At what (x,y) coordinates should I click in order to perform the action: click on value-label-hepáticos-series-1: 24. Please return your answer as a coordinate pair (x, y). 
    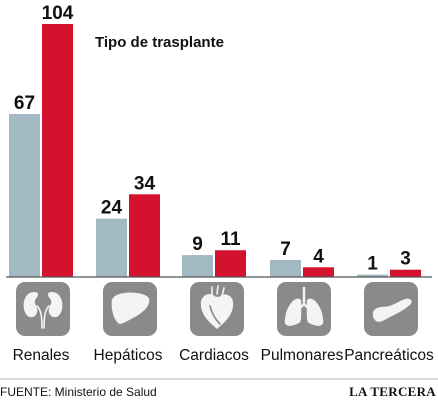
    Looking at the image, I should click on (112, 208).